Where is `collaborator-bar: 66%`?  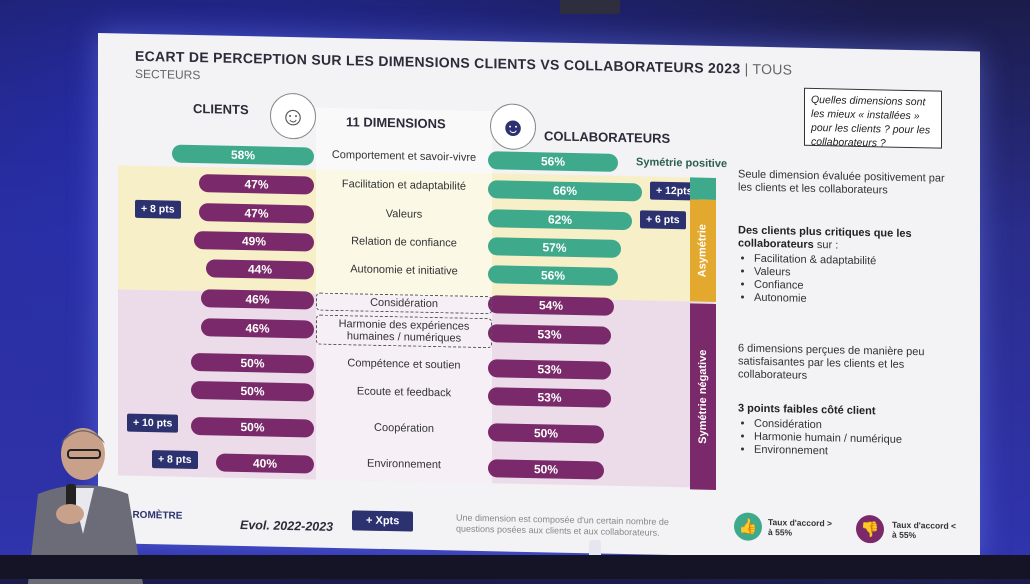
collaborator-bar: 66% is located at coordinates (565, 191).